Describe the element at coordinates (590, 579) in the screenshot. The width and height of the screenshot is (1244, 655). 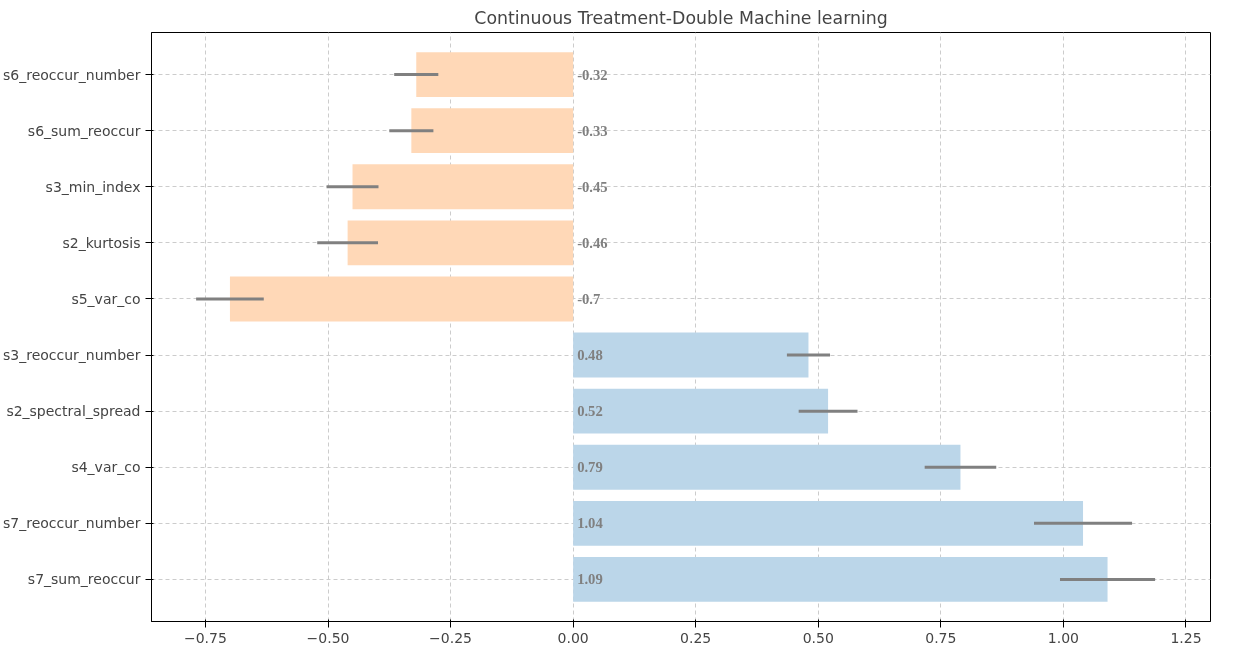
I see `data-label: 1.09` at that location.